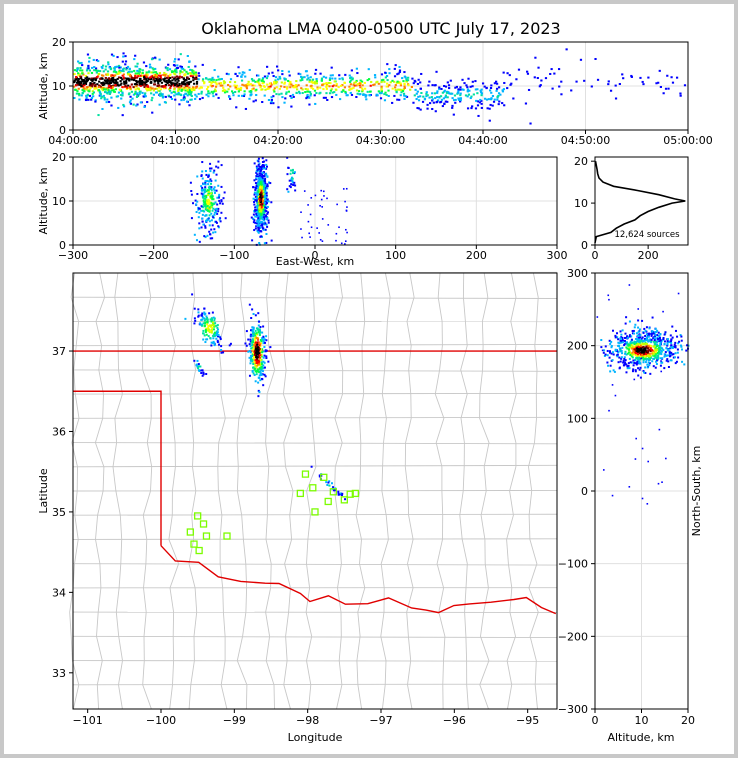 The height and width of the screenshot is (758, 738). What do you see at coordinates (573, 636) in the screenshot?
I see `ns-tick-label: −200` at bounding box center [573, 636].